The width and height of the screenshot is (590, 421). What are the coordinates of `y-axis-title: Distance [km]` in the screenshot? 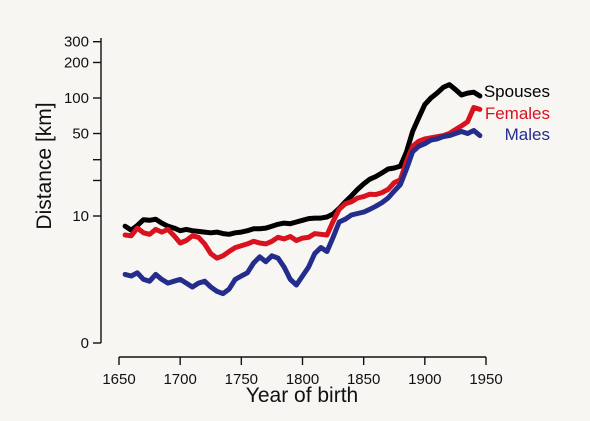 It's located at (44, 165).